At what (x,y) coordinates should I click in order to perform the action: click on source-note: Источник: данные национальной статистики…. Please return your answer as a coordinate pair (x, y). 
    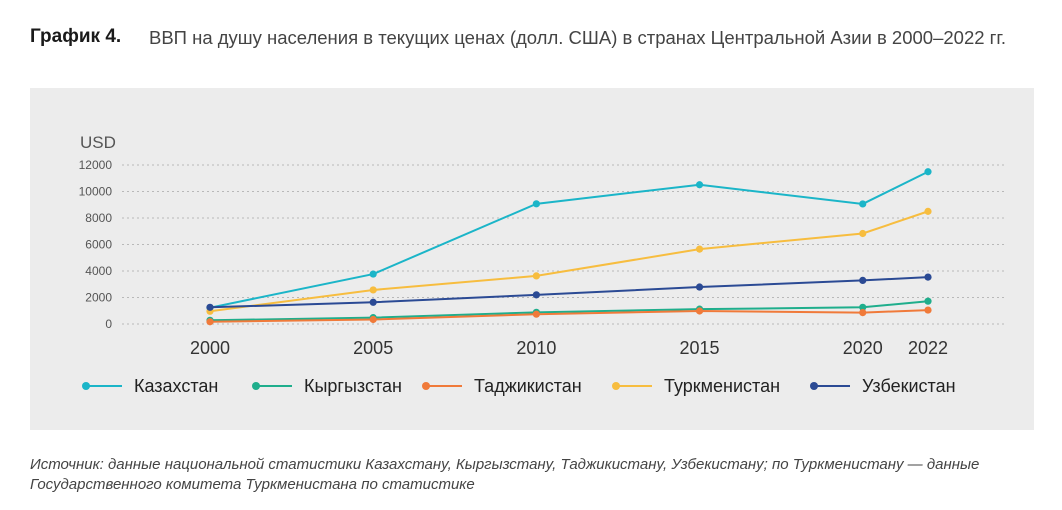
    Looking at the image, I should click on (505, 474).